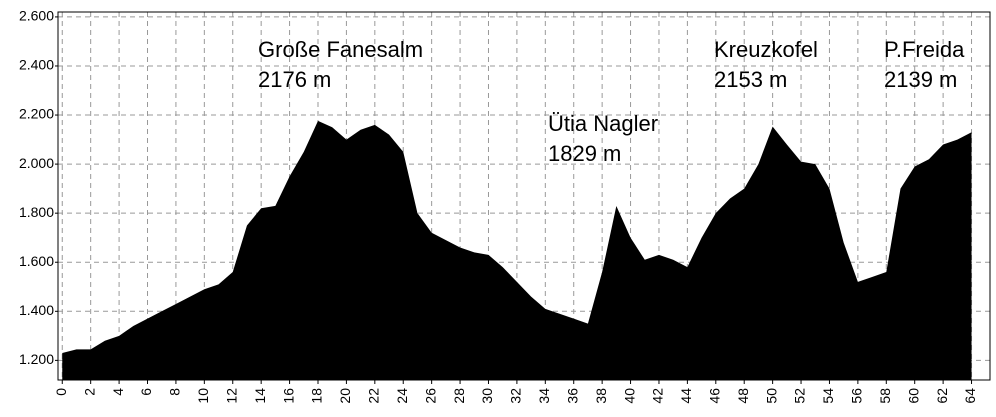 The height and width of the screenshot is (417, 996). I want to click on x-tick-label: 58, so click(885, 396).